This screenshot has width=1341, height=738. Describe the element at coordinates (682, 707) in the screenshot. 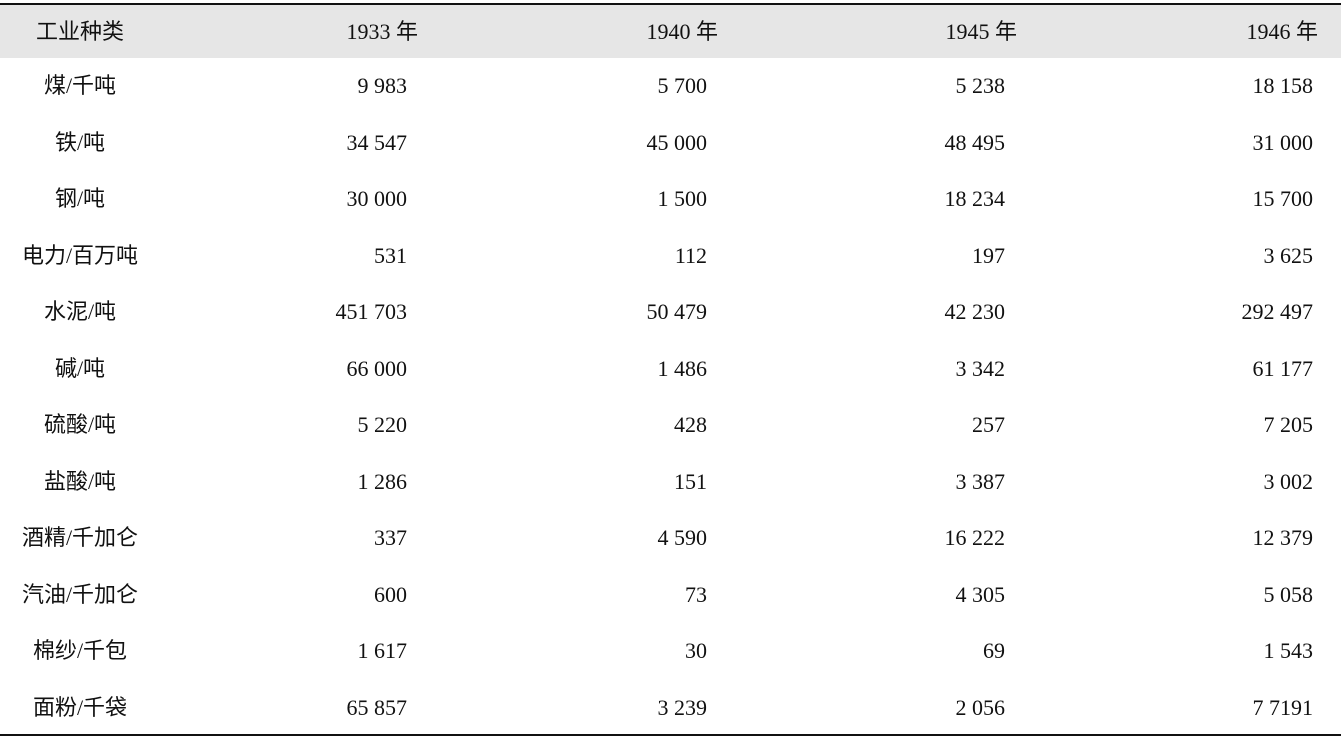

I see `data-cell: 3 239` at that location.